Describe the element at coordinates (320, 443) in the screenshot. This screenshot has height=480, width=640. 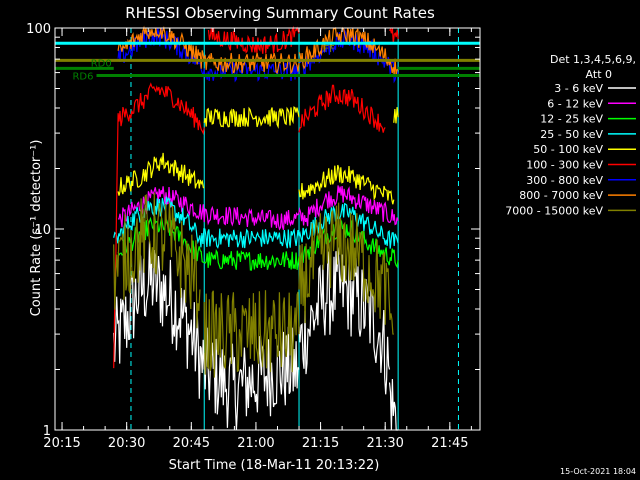
I see `x-tick-label: 21:15` at that location.